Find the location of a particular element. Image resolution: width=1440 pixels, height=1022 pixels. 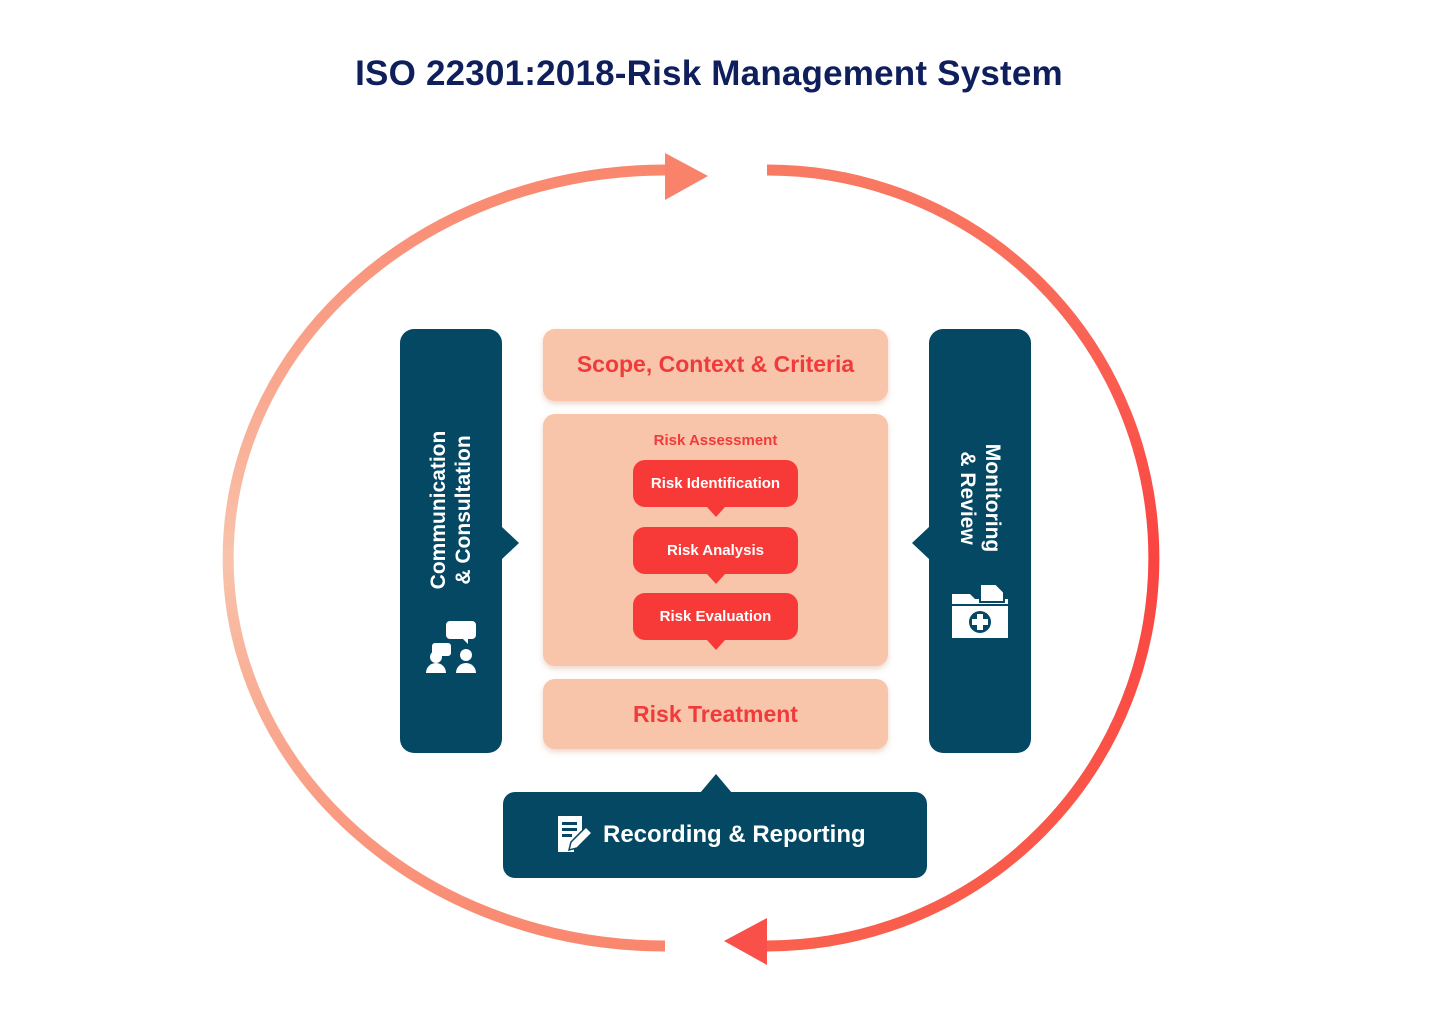

communication-consultation-panel is located at coordinates (451, 541).